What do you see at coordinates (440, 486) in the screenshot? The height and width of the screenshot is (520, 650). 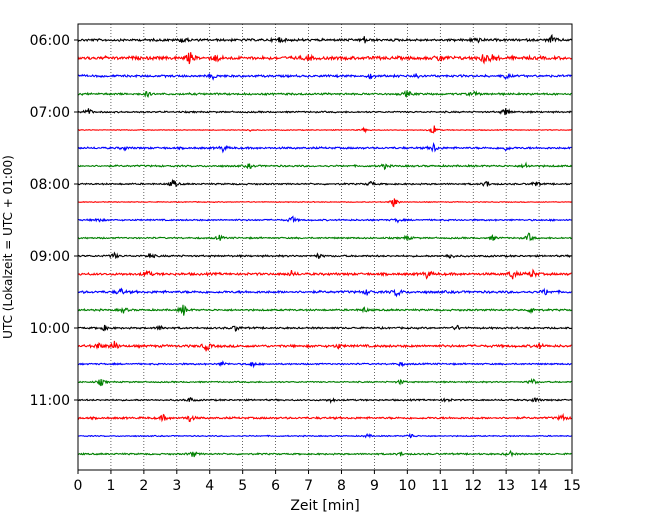 I see `x-tick-label: 11` at bounding box center [440, 486].